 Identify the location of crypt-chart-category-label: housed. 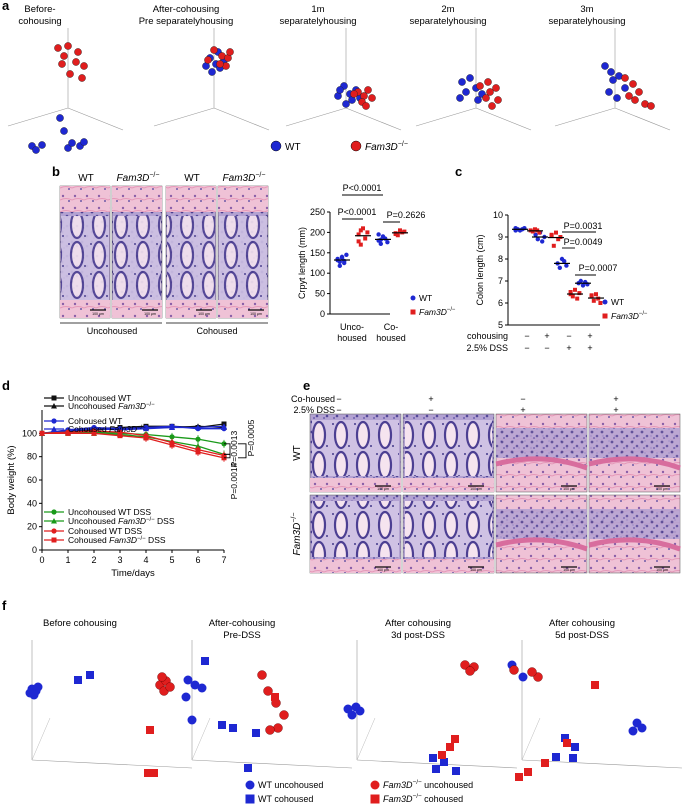
(352, 338).